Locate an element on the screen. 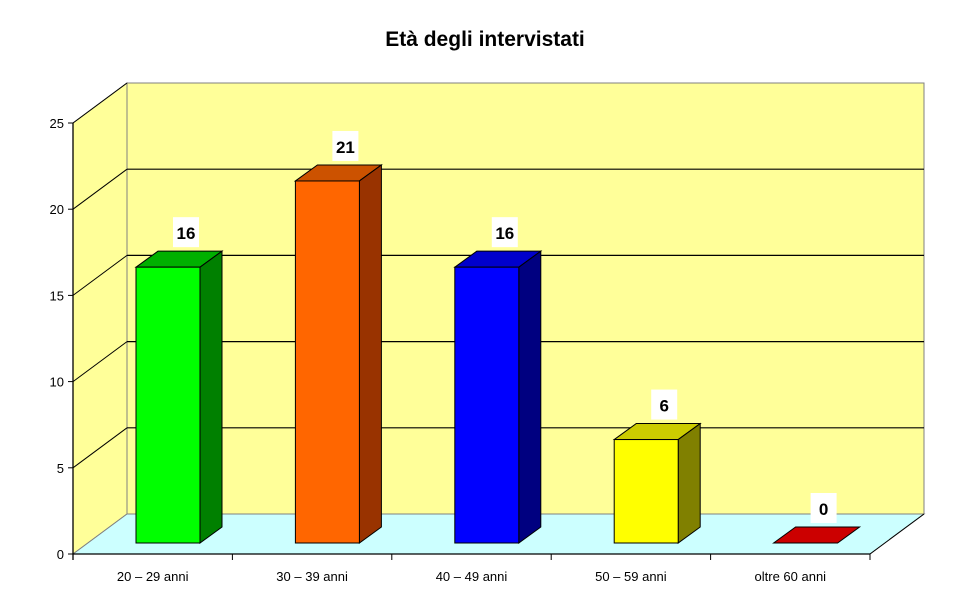 This screenshot has height=604, width=970. y-tick-label: 25 is located at coordinates (57, 123).